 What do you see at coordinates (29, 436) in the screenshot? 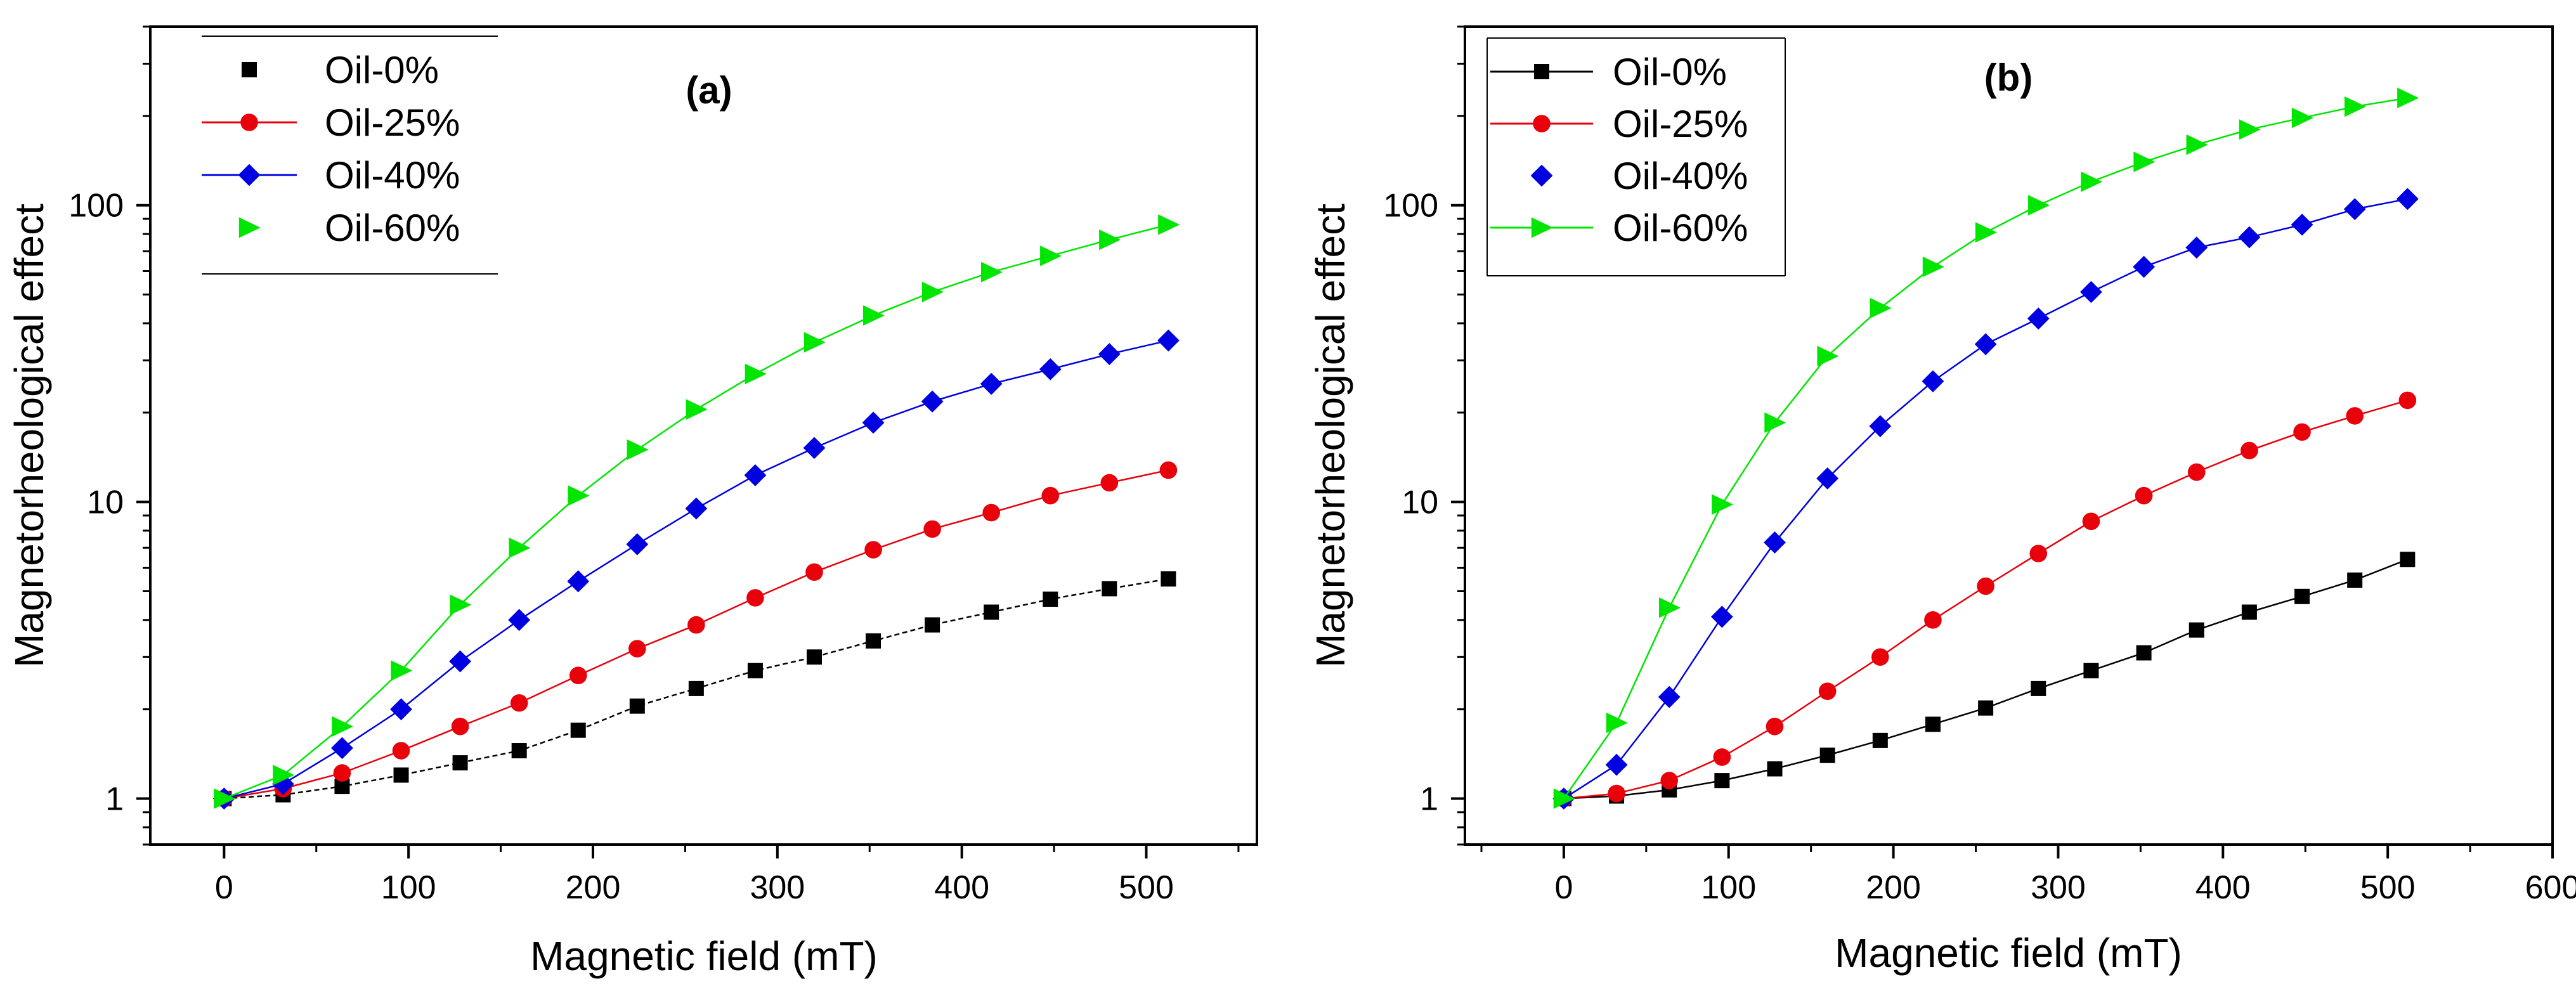
I see `y-axis-title: Magnetorheological effect` at bounding box center [29, 436].